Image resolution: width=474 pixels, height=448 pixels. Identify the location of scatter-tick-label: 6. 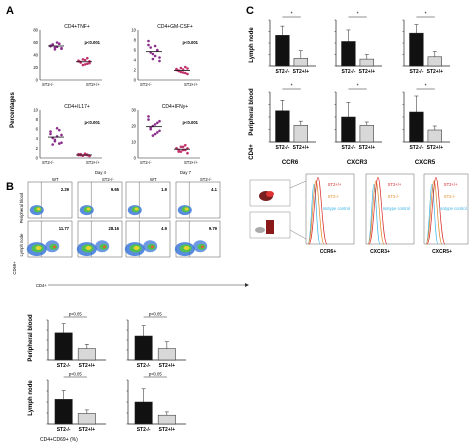
(37, 129).